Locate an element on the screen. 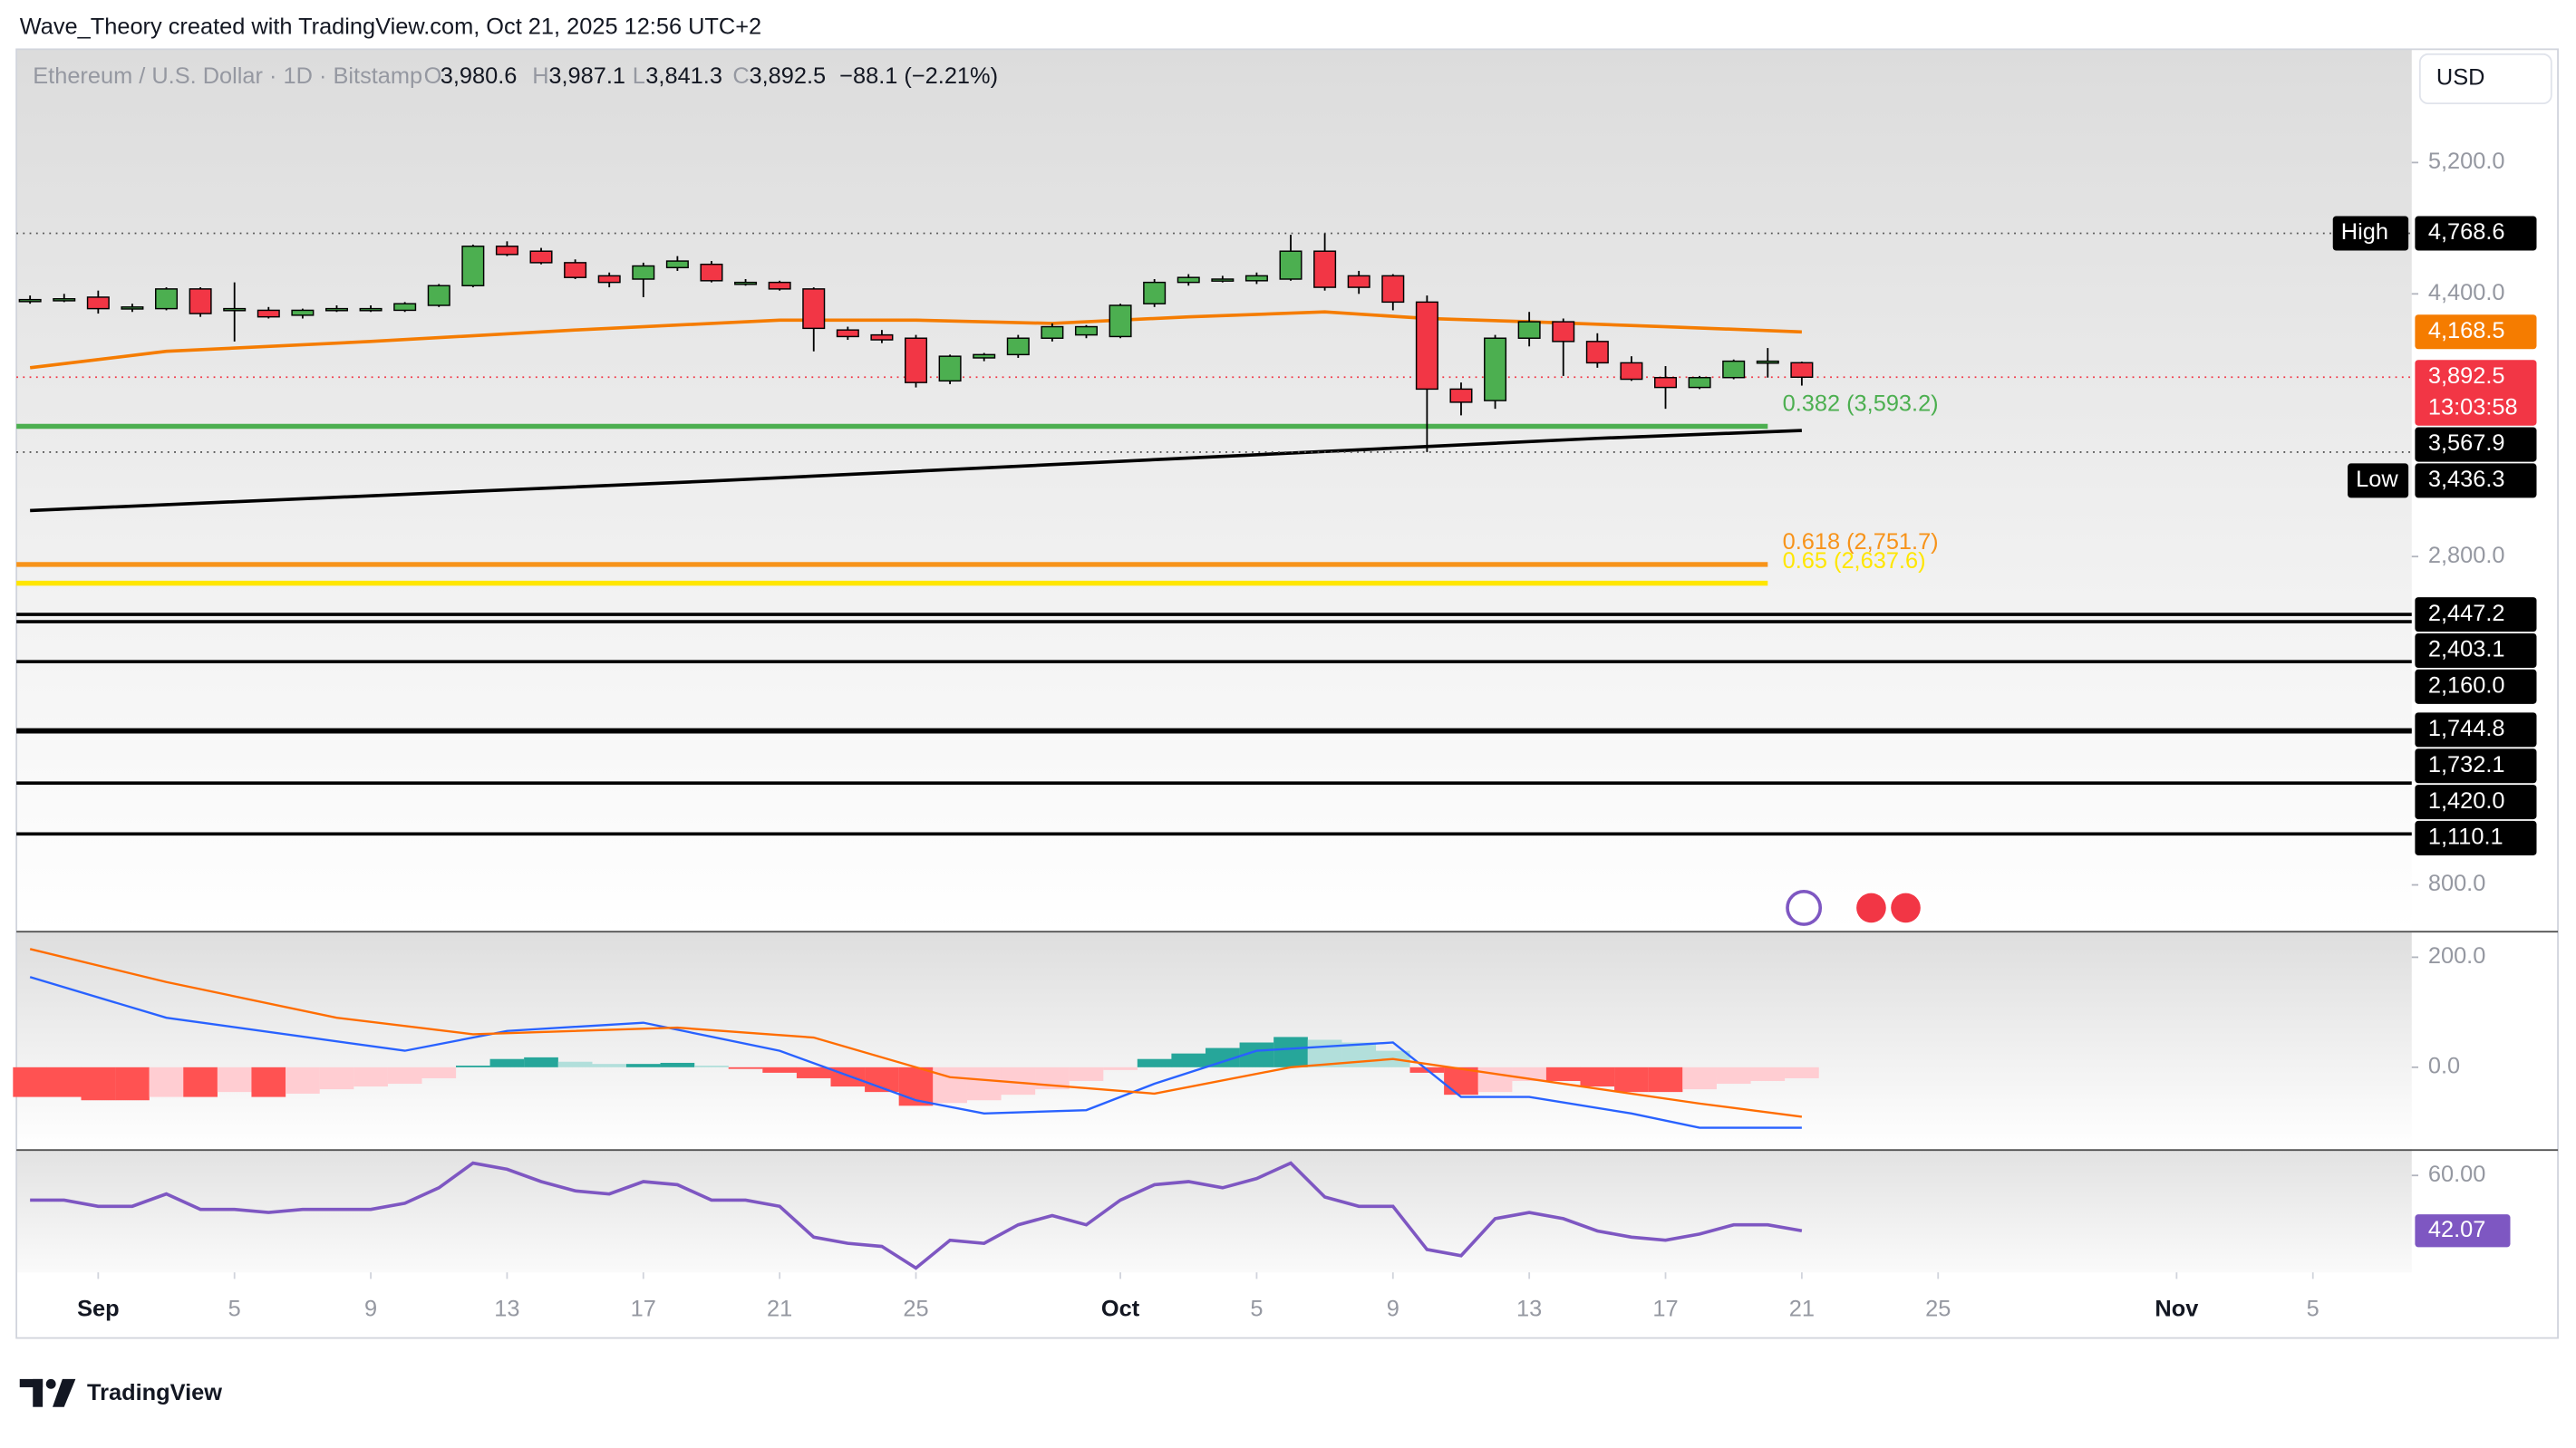 This screenshot has height=1448, width=2576. y-tick-label: 4,400.0 is located at coordinates (2466, 292).